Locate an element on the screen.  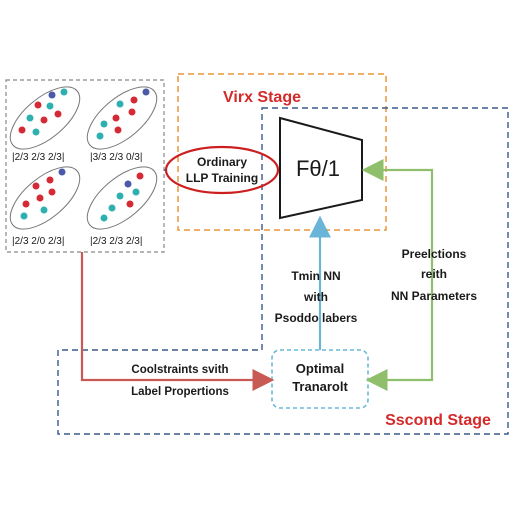
network-block is located at coordinates (321, 168).